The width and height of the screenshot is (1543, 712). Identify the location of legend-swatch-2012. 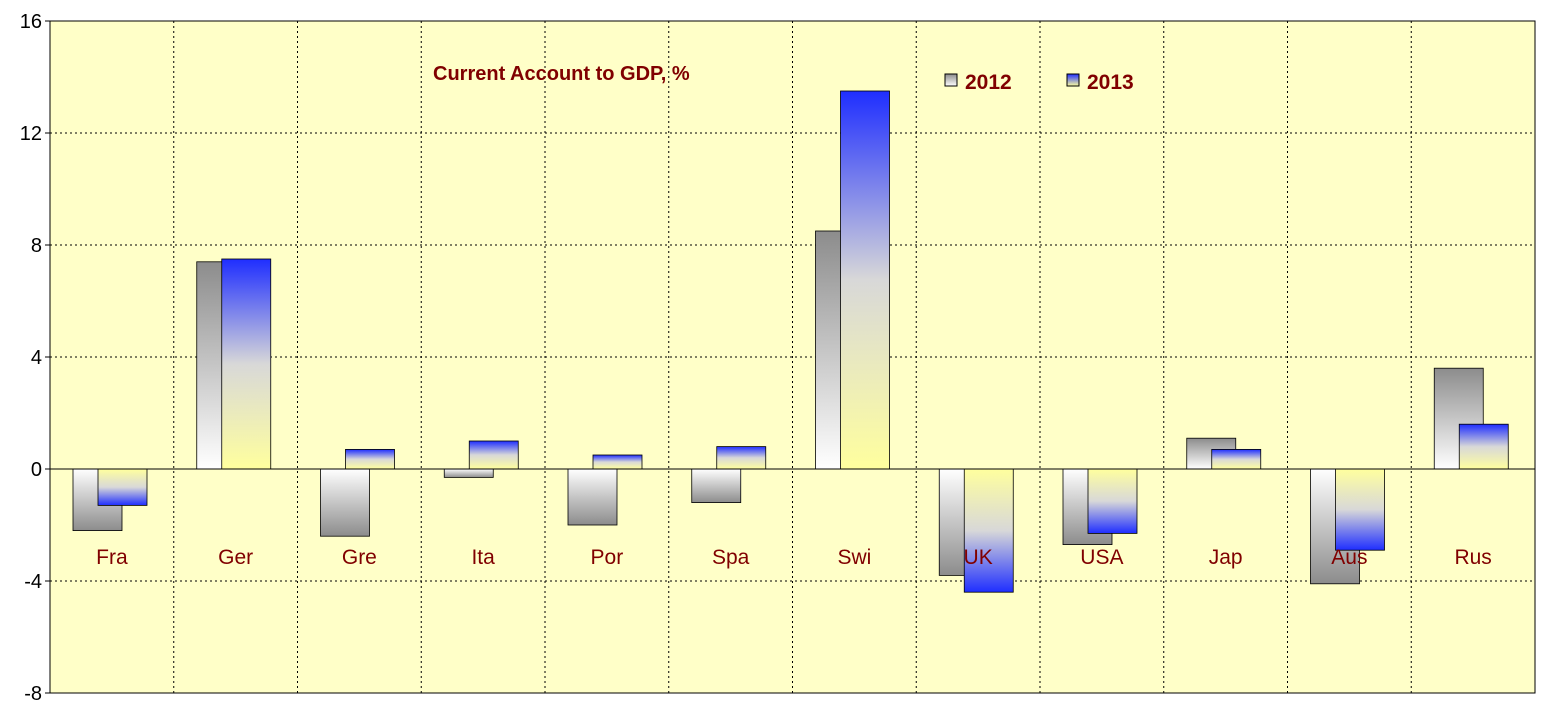
(951, 80).